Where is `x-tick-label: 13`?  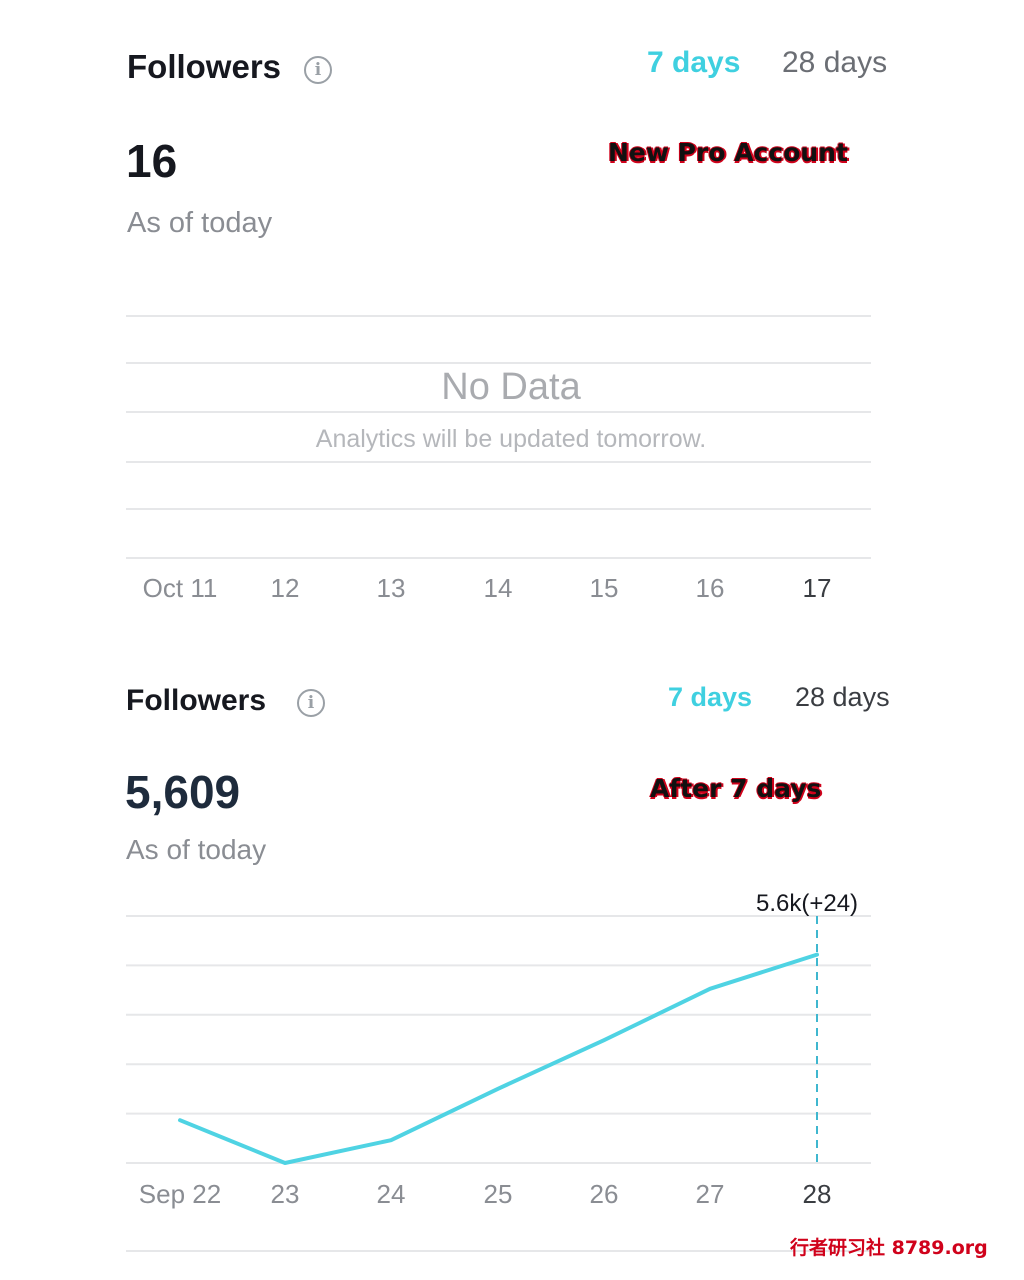 x-tick-label: 13 is located at coordinates (391, 588).